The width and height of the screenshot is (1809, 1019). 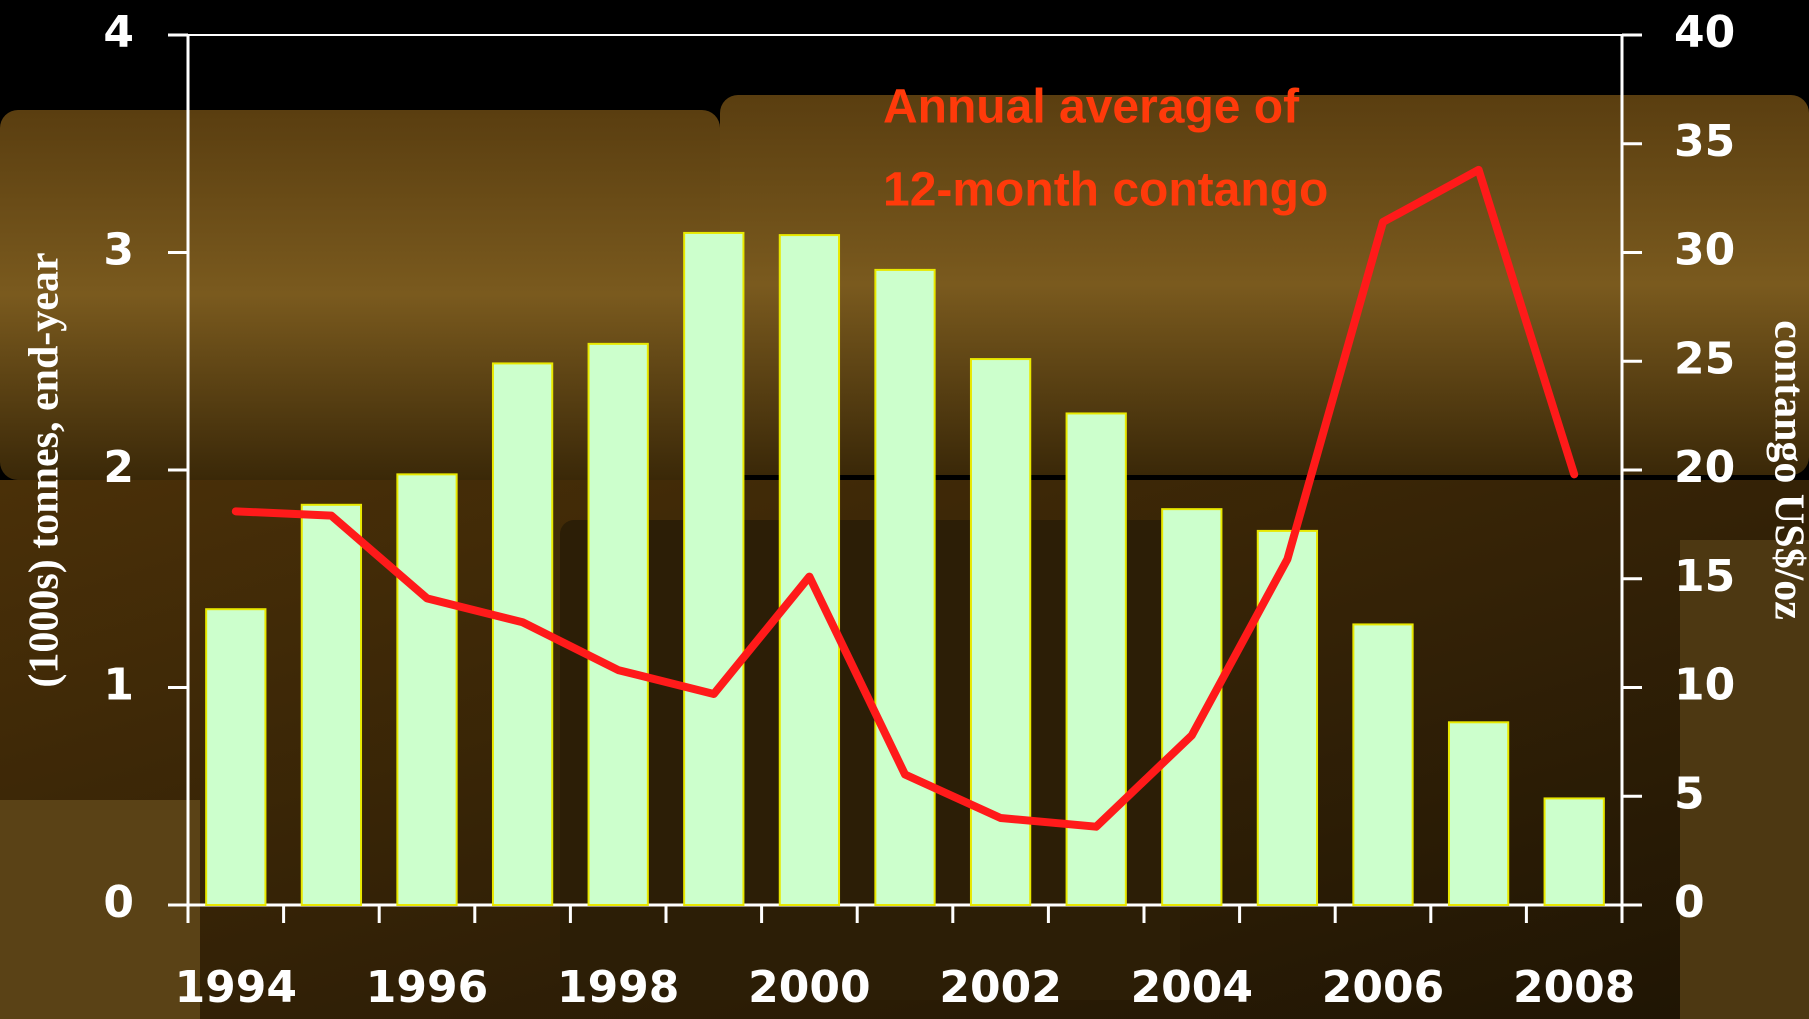 What do you see at coordinates (809, 987) in the screenshot?
I see `x-tick-label: 2000` at bounding box center [809, 987].